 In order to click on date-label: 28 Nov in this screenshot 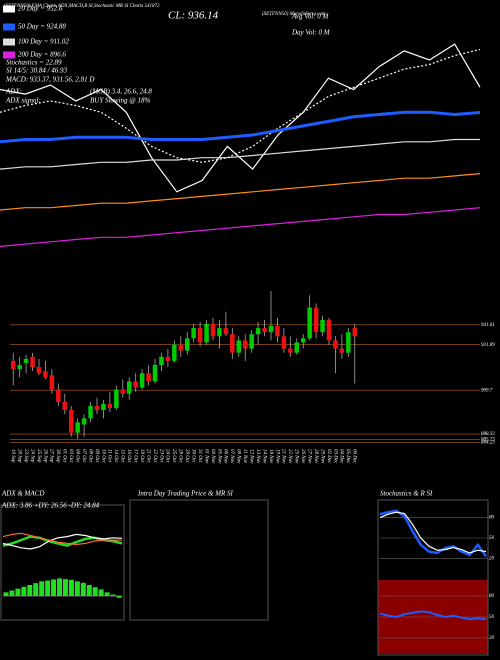, I will do `click(315, 456)`.